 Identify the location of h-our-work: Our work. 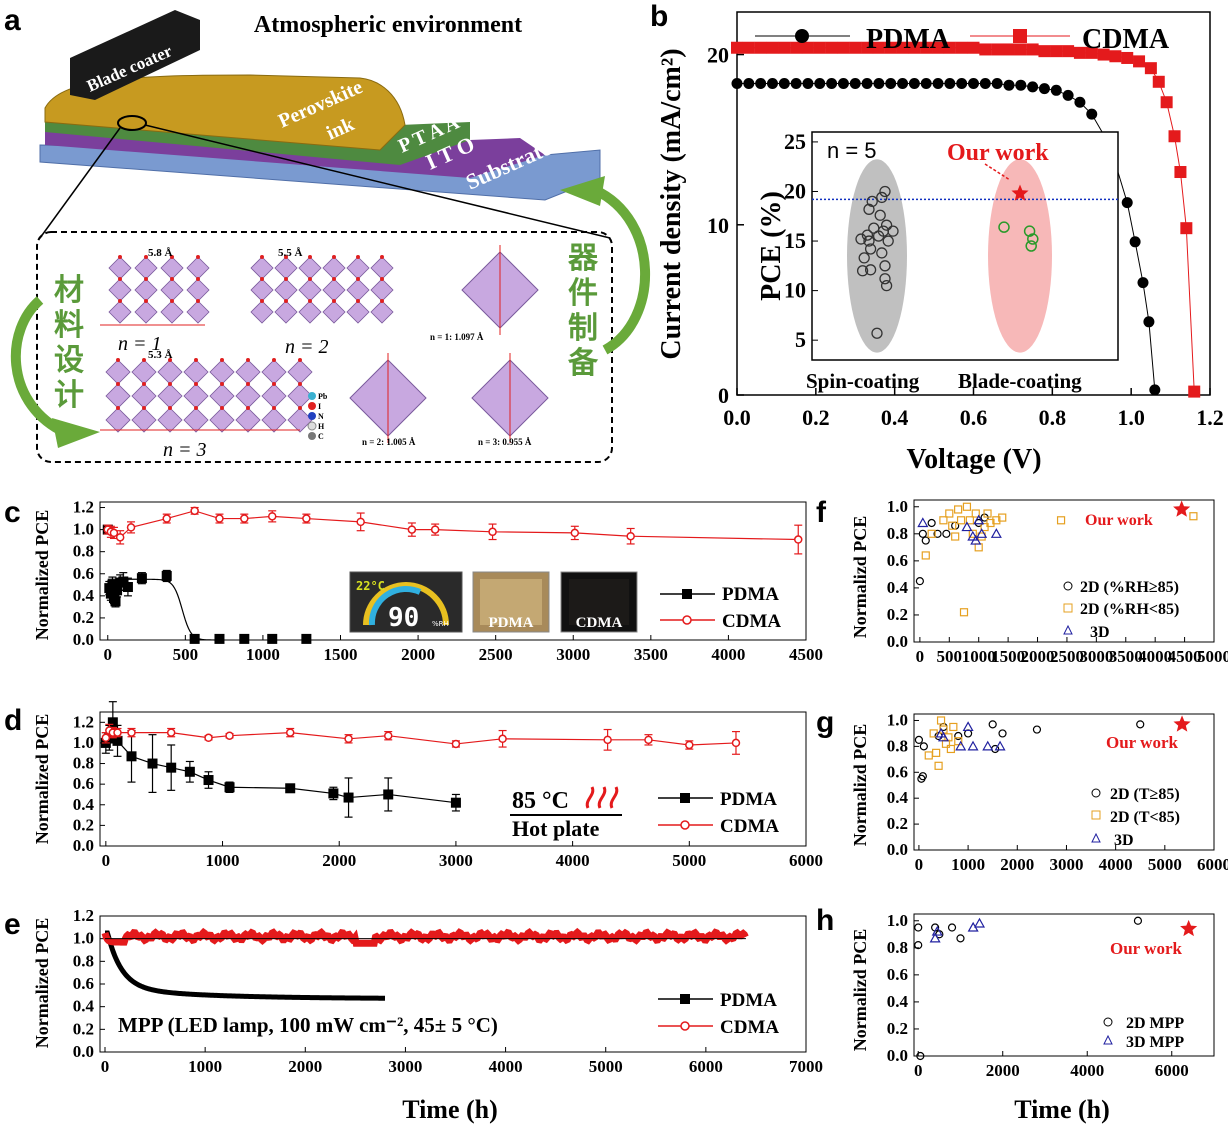
(1146, 948).